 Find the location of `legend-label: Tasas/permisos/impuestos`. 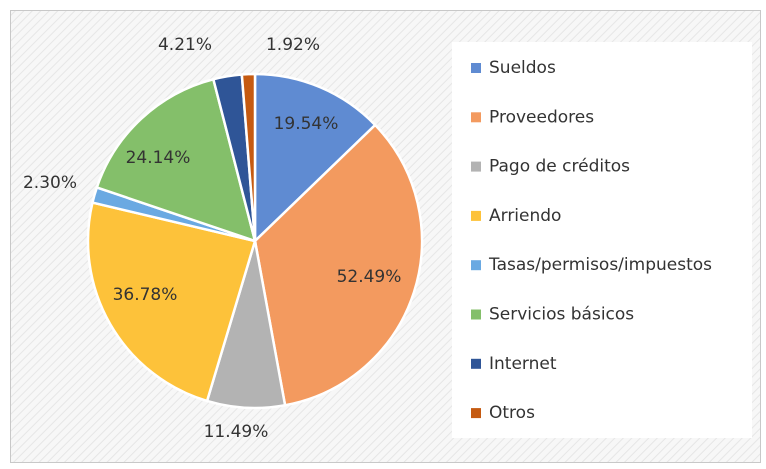

legend-label: Tasas/permisos/impuestos is located at coordinates (600, 265).